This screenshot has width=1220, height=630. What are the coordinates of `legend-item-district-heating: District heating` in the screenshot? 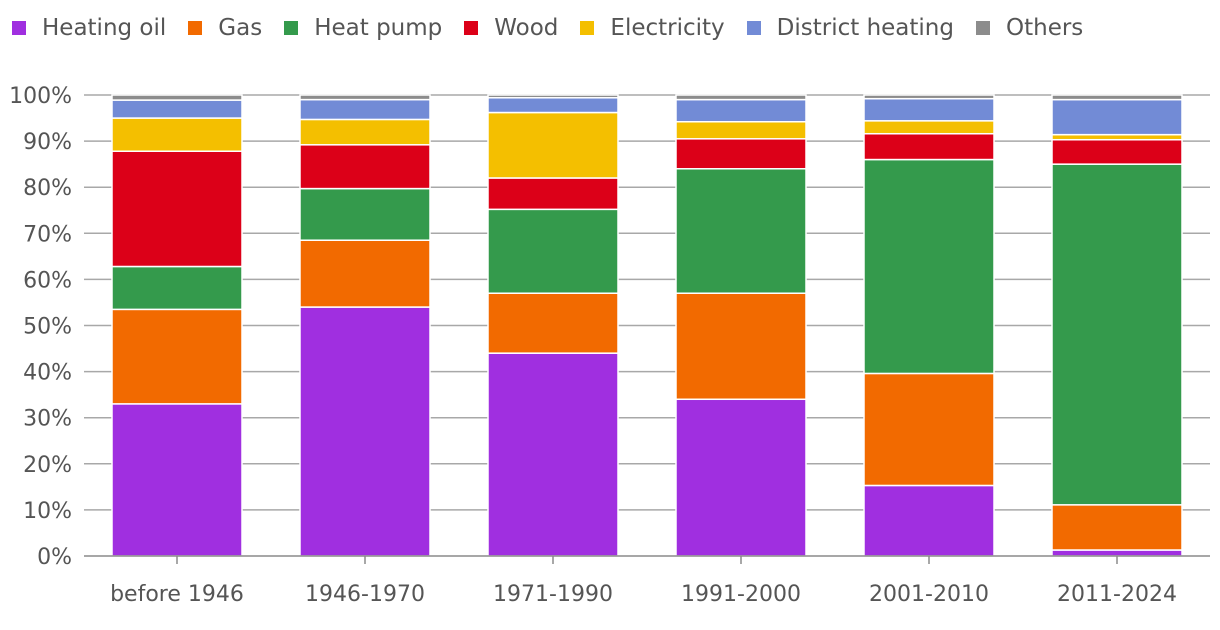 It's located at (850, 28).